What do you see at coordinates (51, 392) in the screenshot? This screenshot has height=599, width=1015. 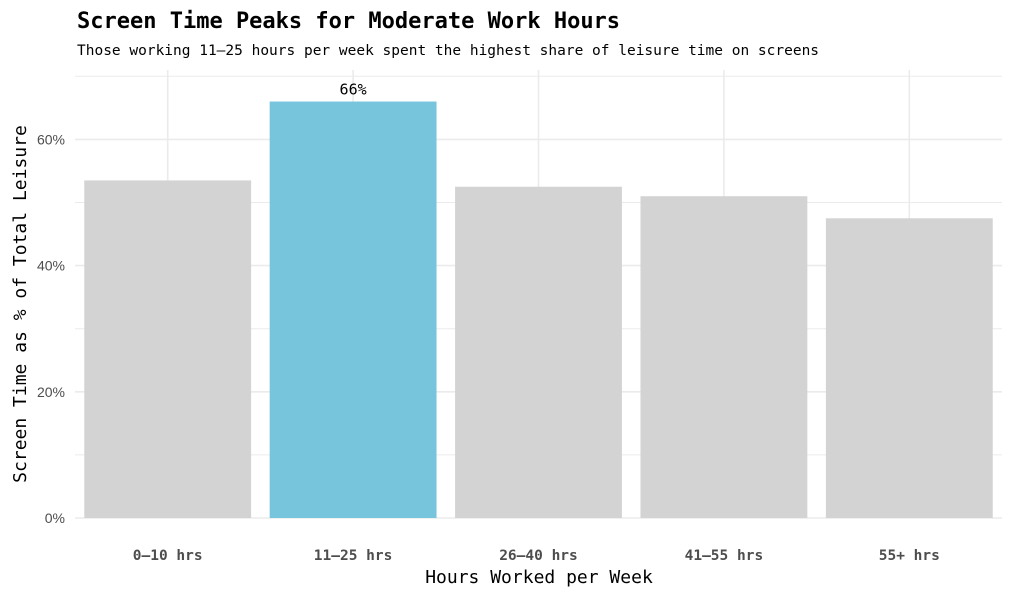 I see `y-tick-label: 20%` at bounding box center [51, 392].